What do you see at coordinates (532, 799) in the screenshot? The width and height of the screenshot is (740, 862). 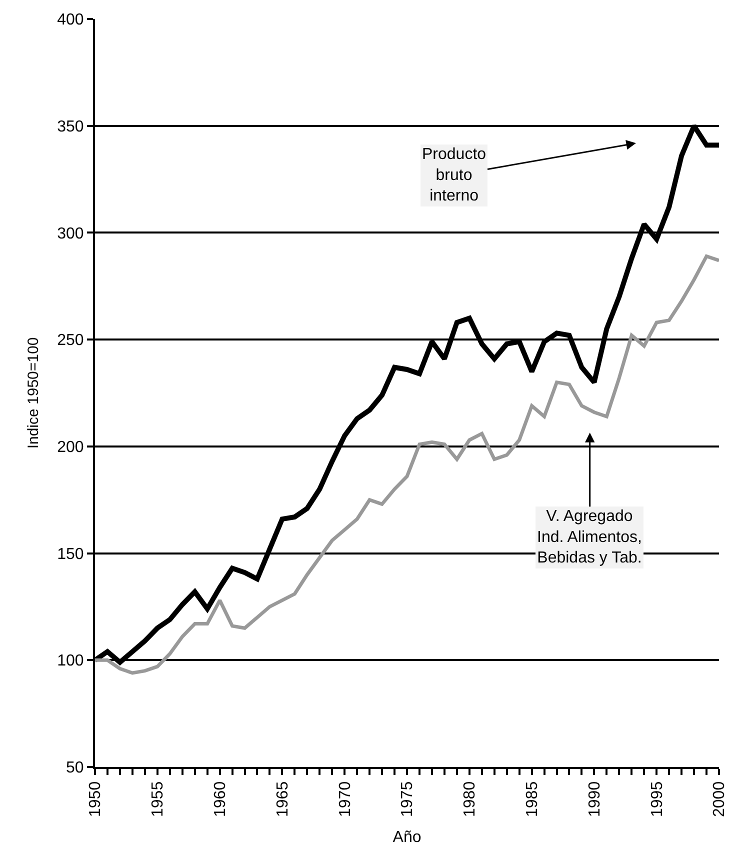 I see `x-tick-label: 1985` at bounding box center [532, 799].